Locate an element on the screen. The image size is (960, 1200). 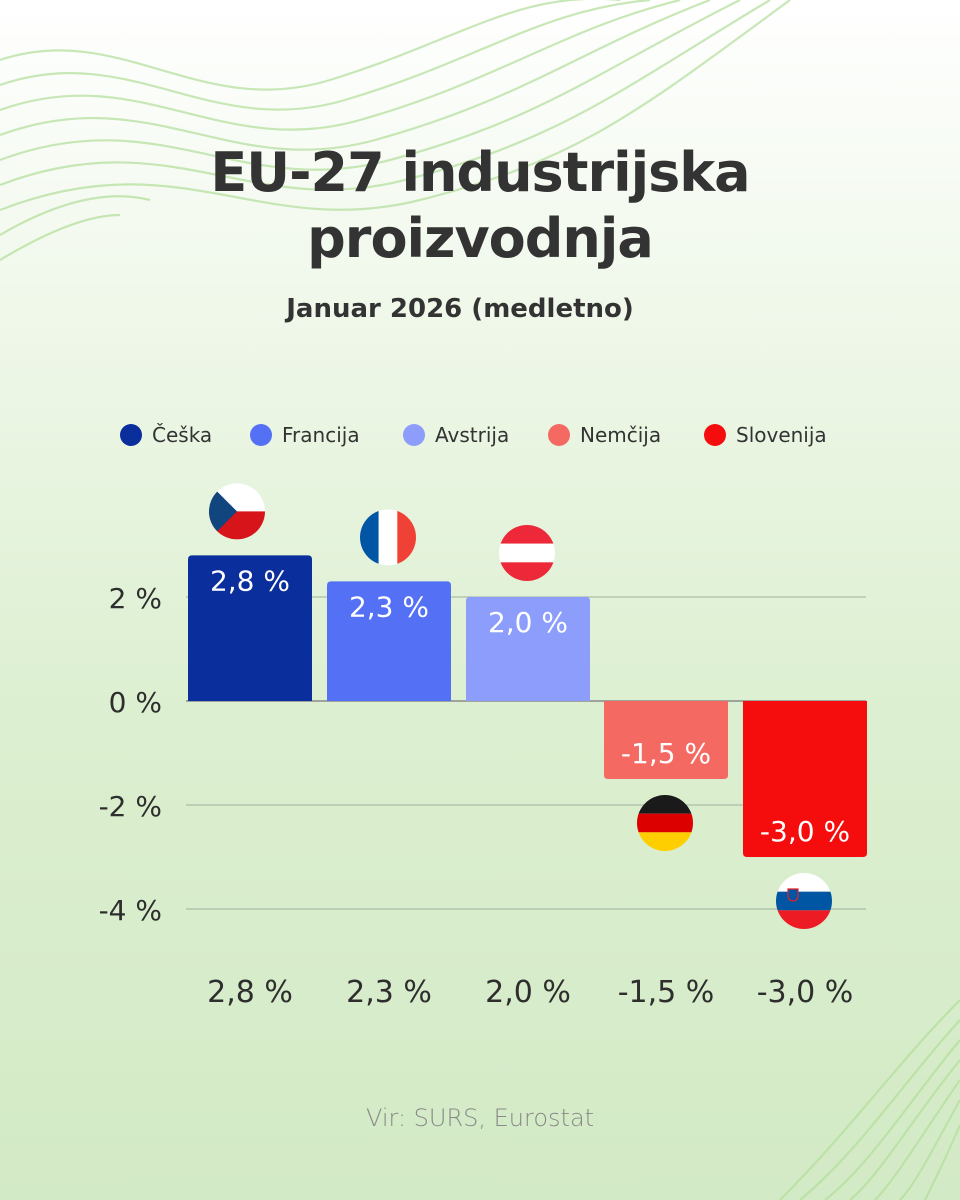
bar-value-label: 2,3 % is located at coordinates (389, 606).